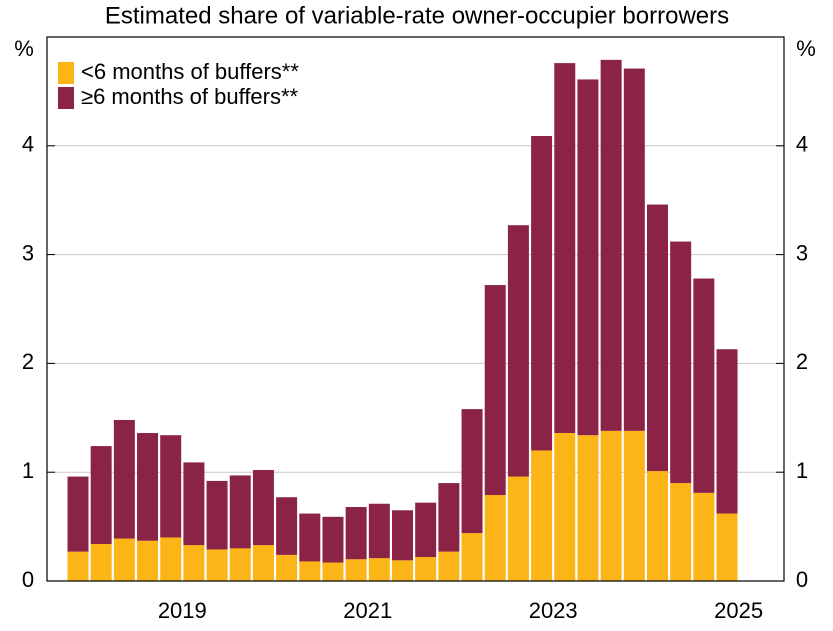 This screenshot has width=833, height=631. Describe the element at coordinates (806, 48) in the screenshot. I see `y2-unit: %` at that location.